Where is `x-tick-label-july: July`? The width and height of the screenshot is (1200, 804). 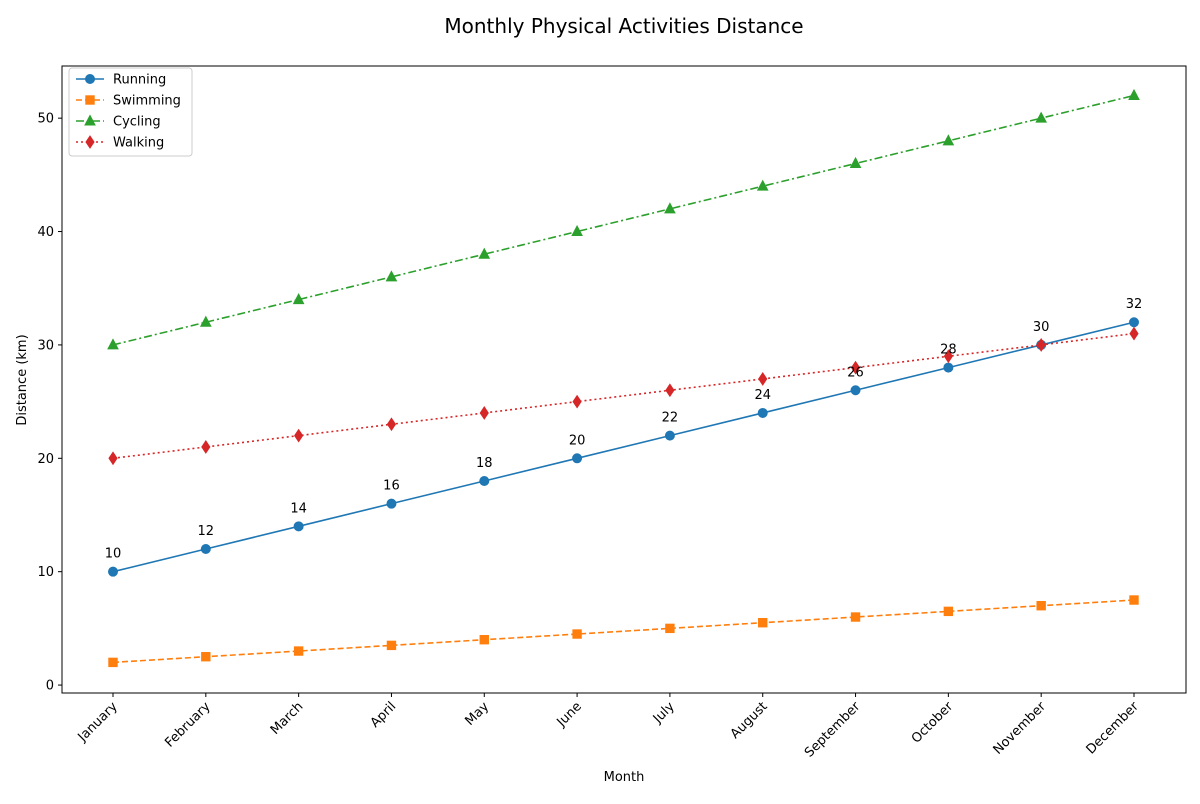
x-tick-label-july: July is located at coordinates (664, 713).